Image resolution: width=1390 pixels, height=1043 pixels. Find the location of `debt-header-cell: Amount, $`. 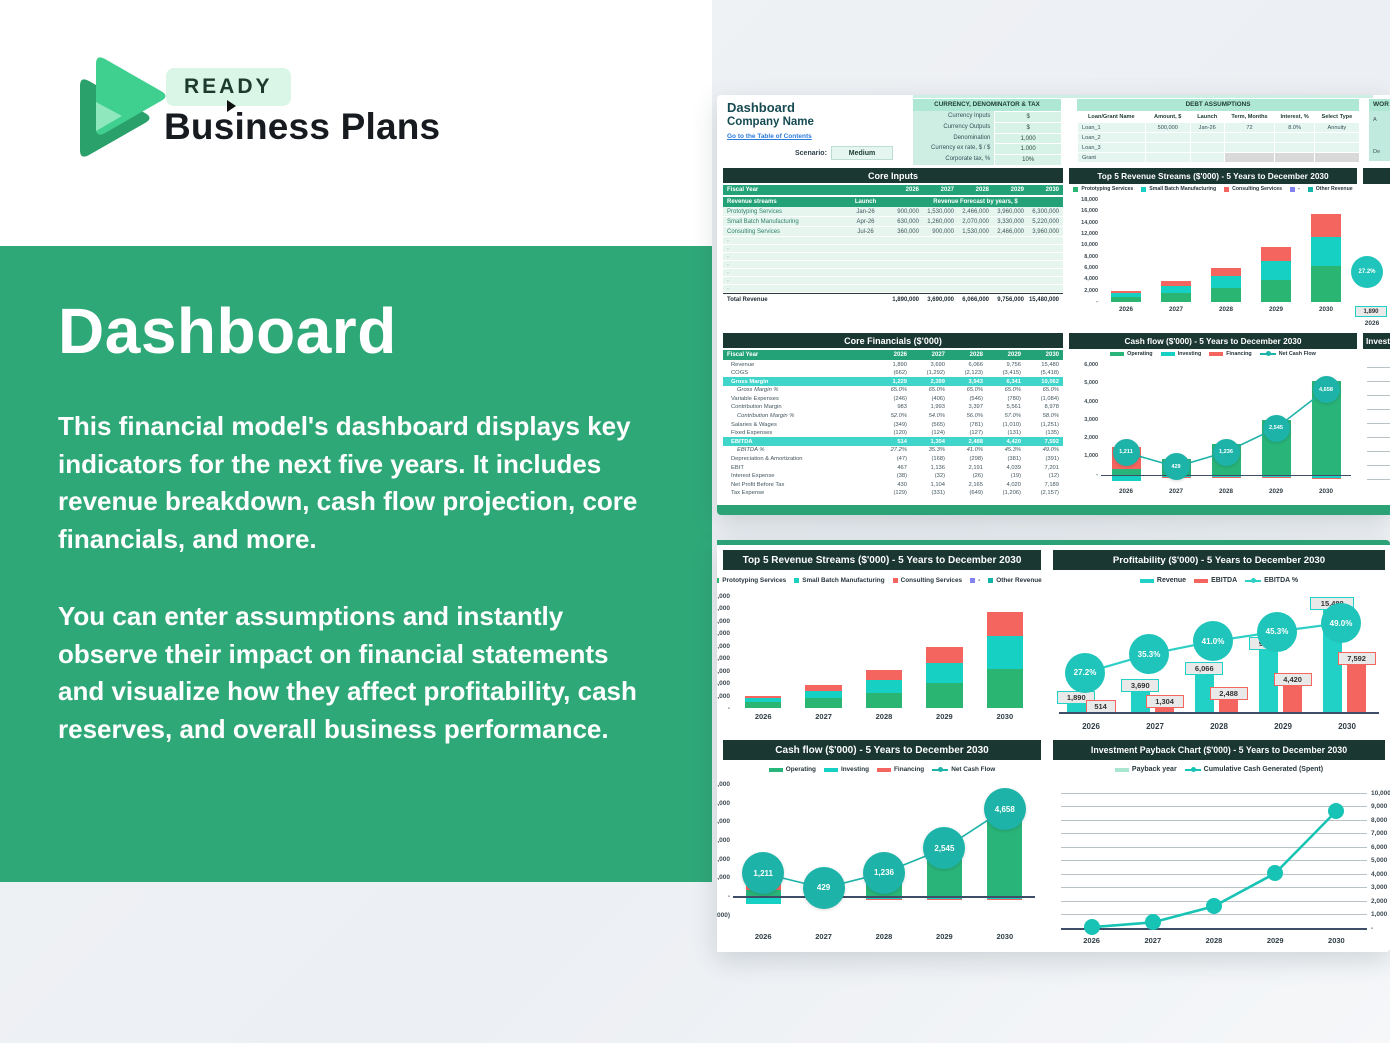

debt-header-cell: Amount, $ is located at coordinates (1167, 116).